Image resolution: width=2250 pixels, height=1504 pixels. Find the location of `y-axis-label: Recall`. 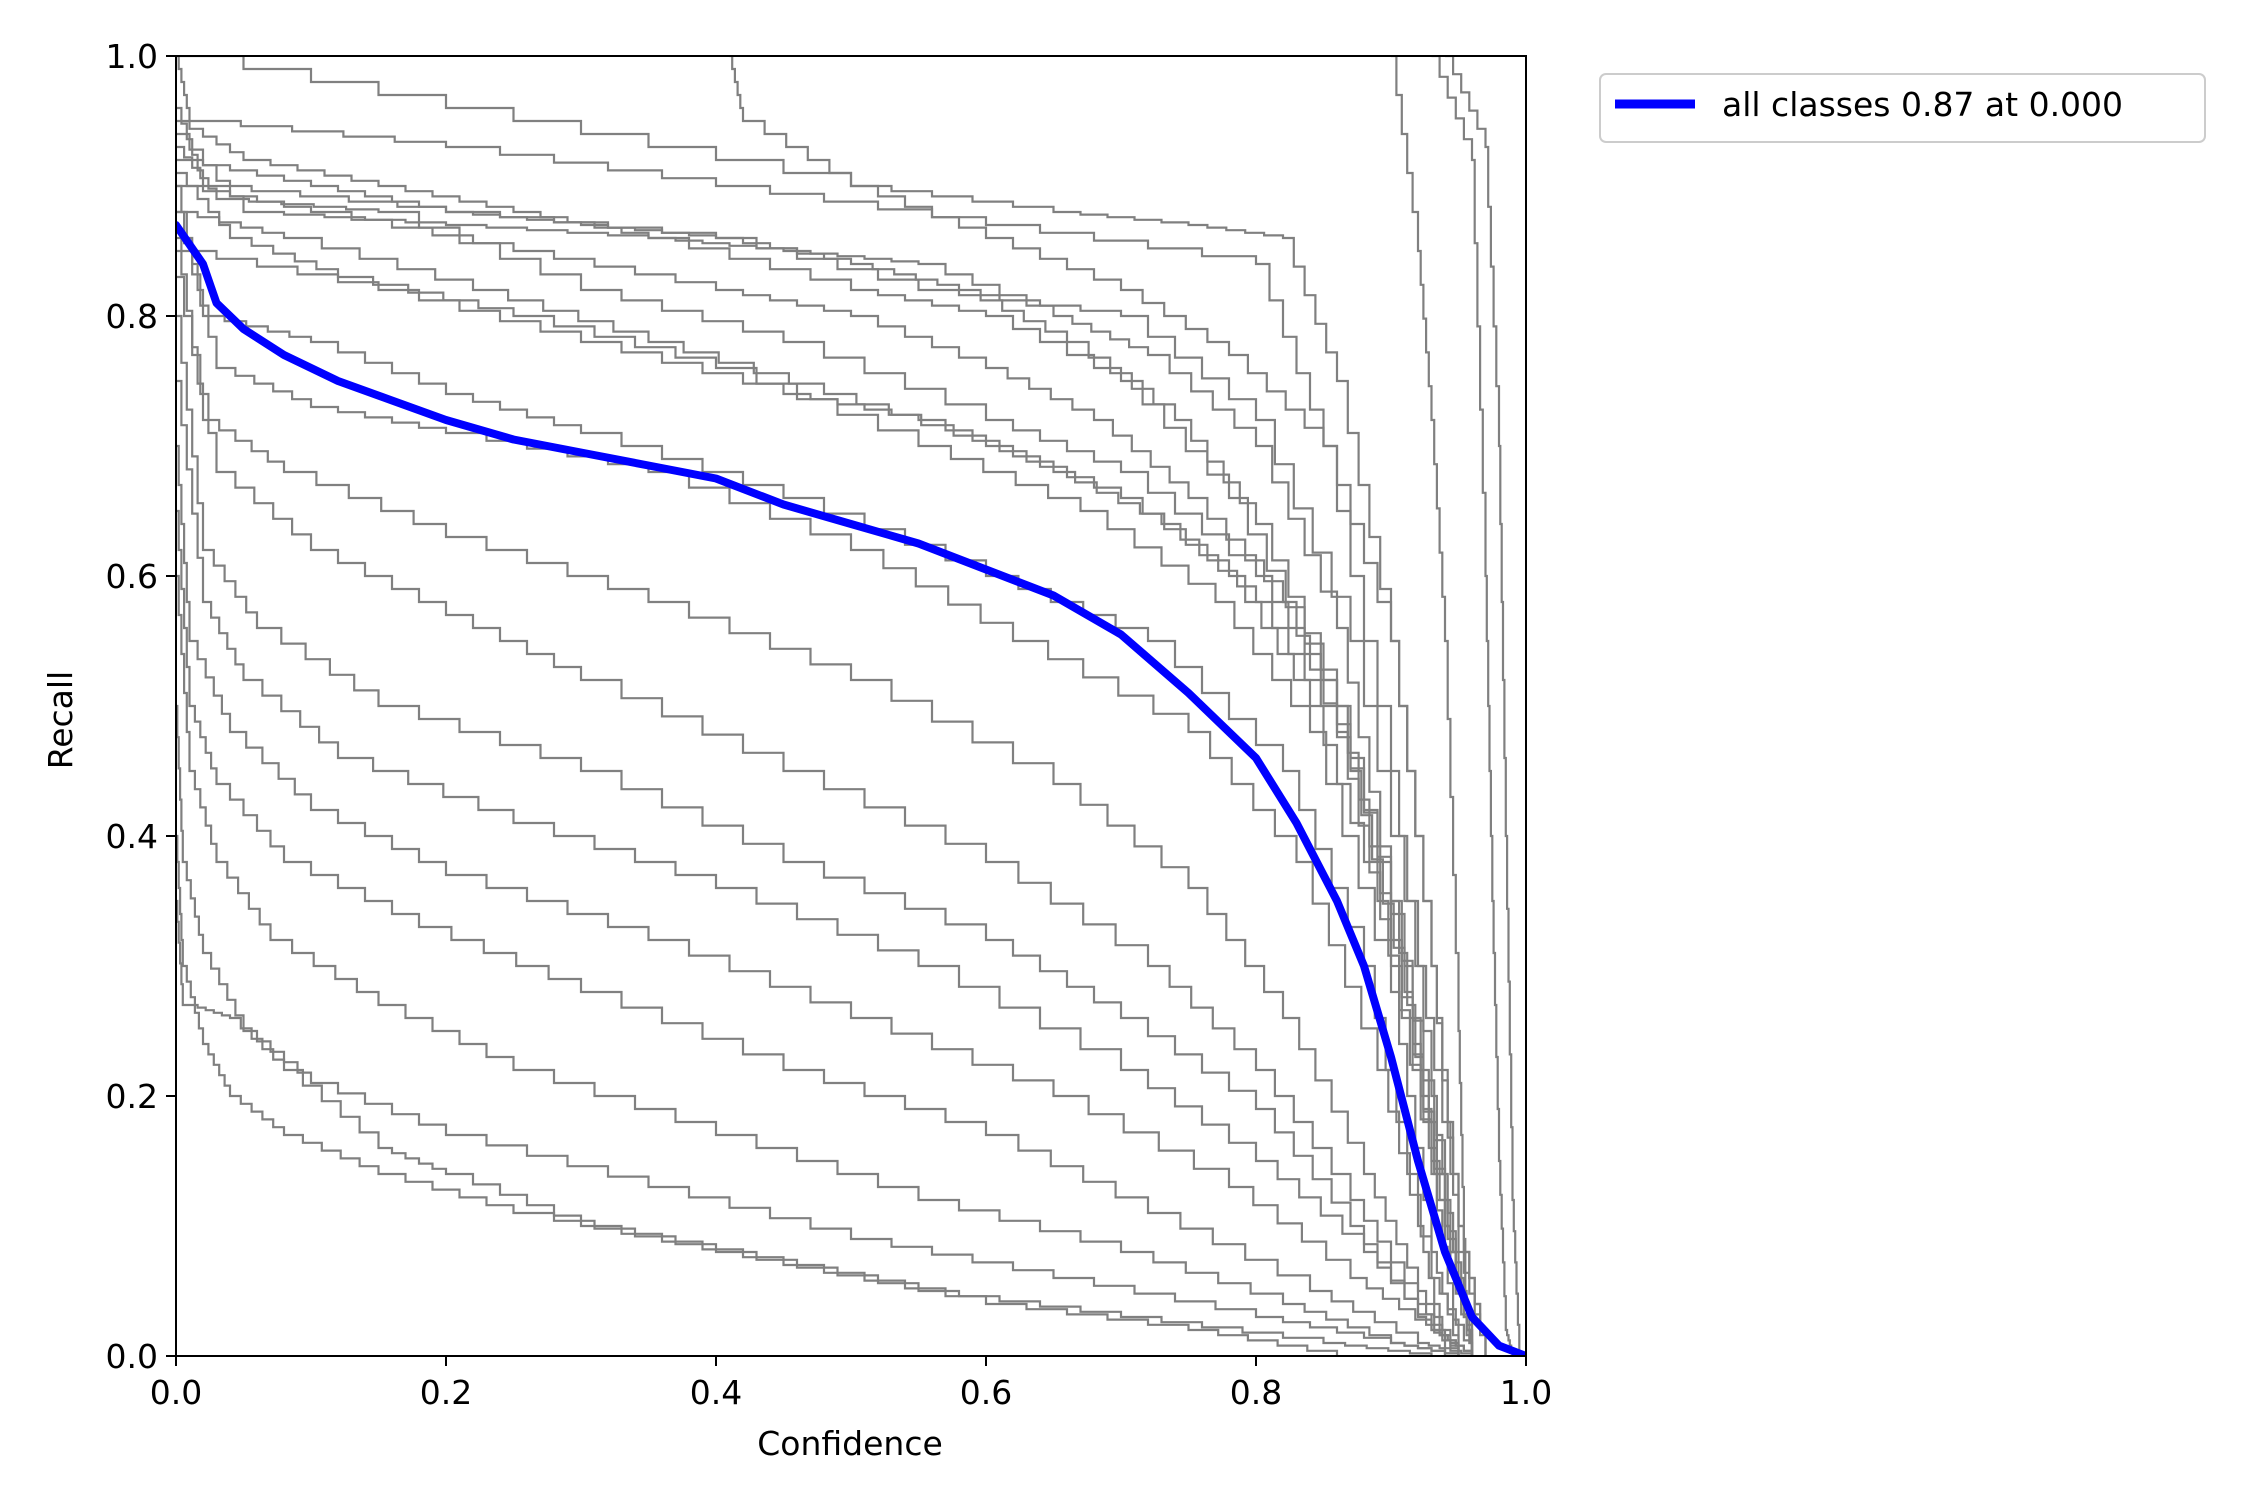

y-axis-label: Recall is located at coordinates (60, 720).